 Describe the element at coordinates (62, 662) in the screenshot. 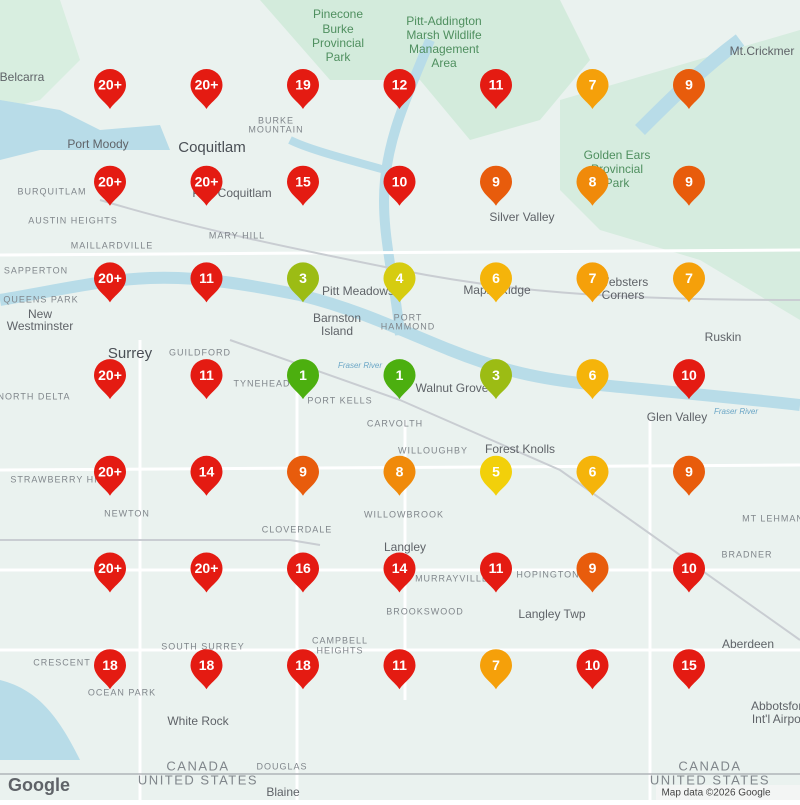

I see `place-label: CRESCENT` at that location.